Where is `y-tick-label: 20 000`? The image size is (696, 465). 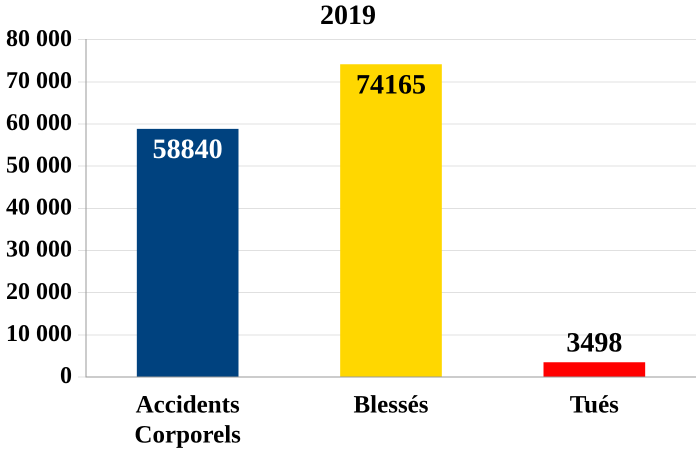
y-tick-label: 20 000 is located at coordinates (39, 291).